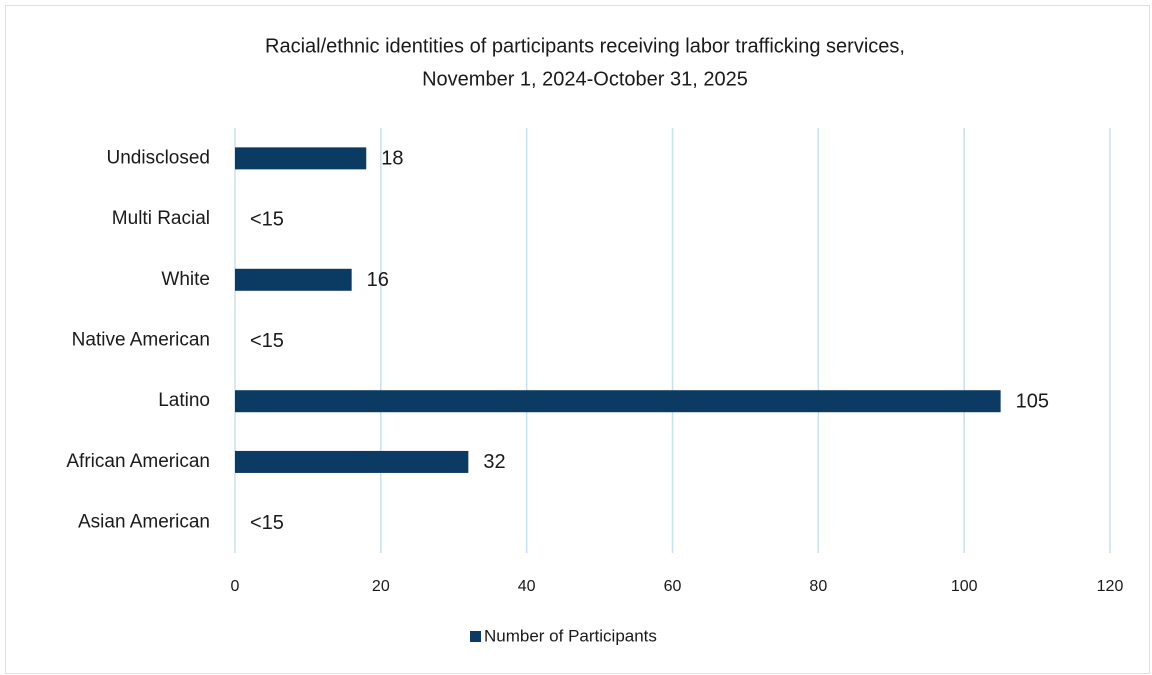 This screenshot has width=1152, height=675. Describe the element at coordinates (381, 586) in the screenshot. I see `x-tick-label: 20` at that location.